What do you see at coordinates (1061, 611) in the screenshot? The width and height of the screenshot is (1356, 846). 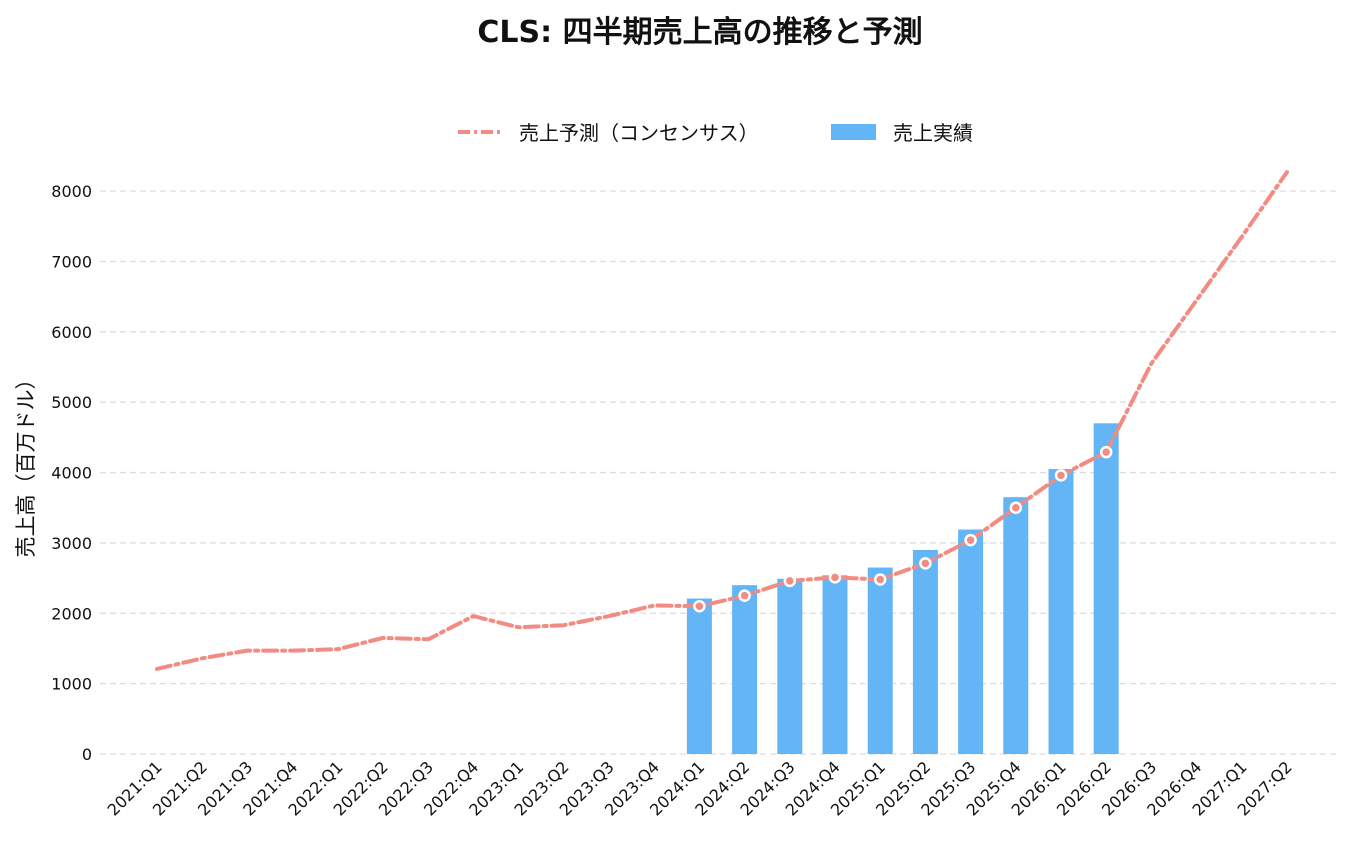 I see `bar-2026:Q1` at bounding box center [1061, 611].